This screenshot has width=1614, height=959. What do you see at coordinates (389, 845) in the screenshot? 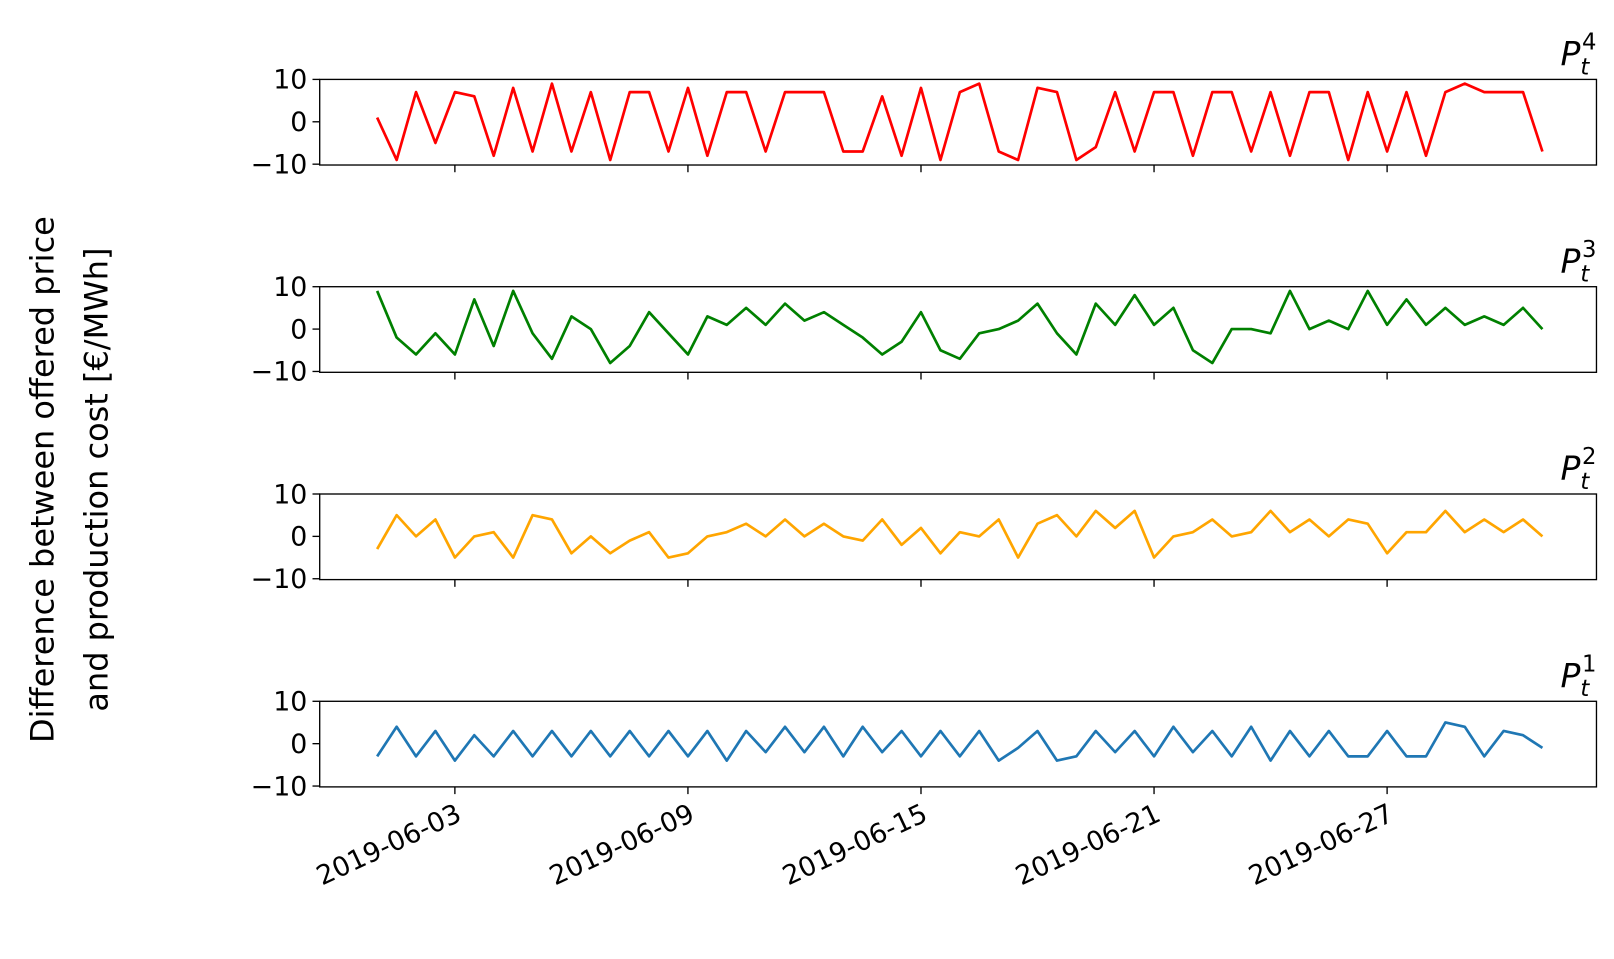
I see `x-tick-label: 2019-06-03` at bounding box center [389, 845].